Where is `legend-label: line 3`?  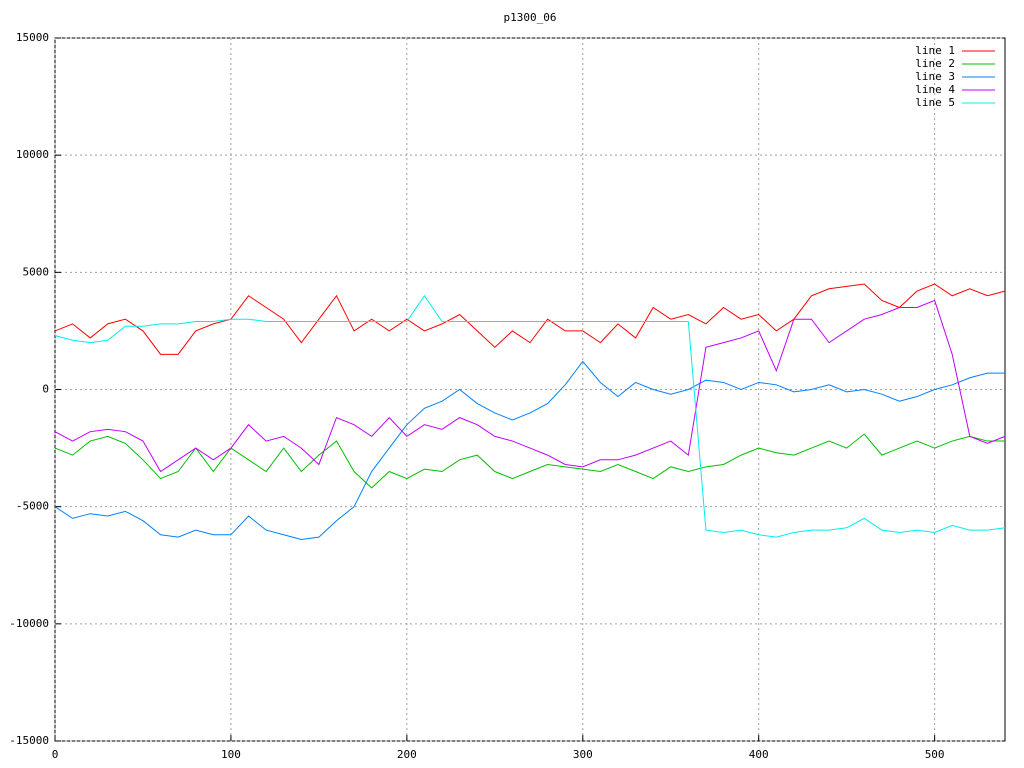
legend-label: line 3 is located at coordinates (935, 76).